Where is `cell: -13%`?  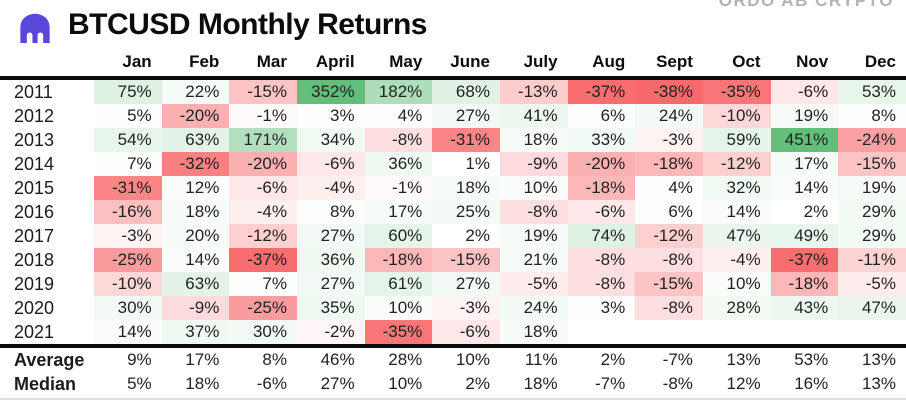 cell: -13% is located at coordinates (533, 91).